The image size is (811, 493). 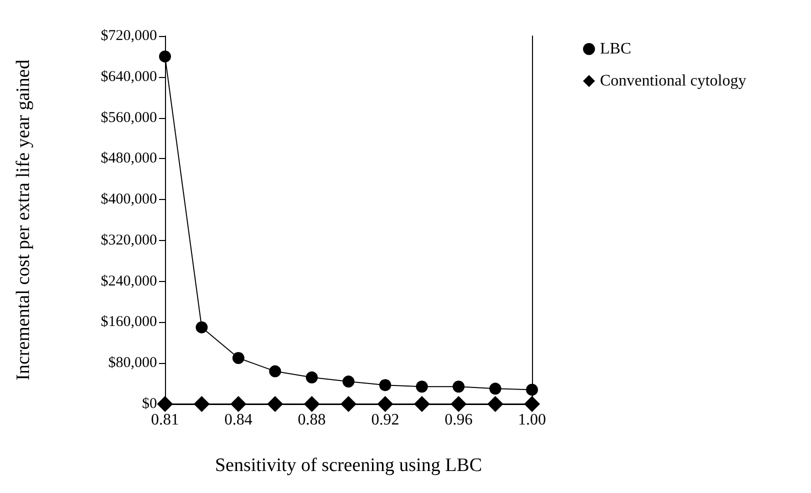 I want to click on y-tick-label: $160,000, so click(x=128, y=322).